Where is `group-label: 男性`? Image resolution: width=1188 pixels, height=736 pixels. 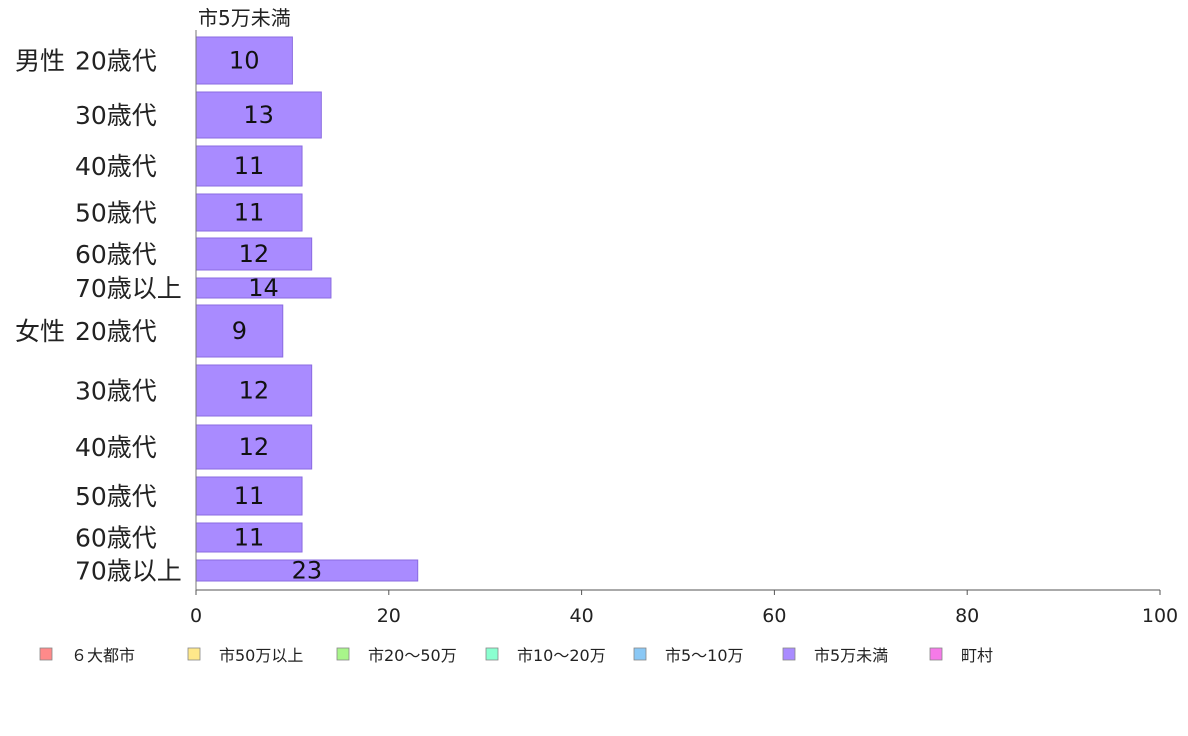 group-label: 男性 is located at coordinates (40, 61).